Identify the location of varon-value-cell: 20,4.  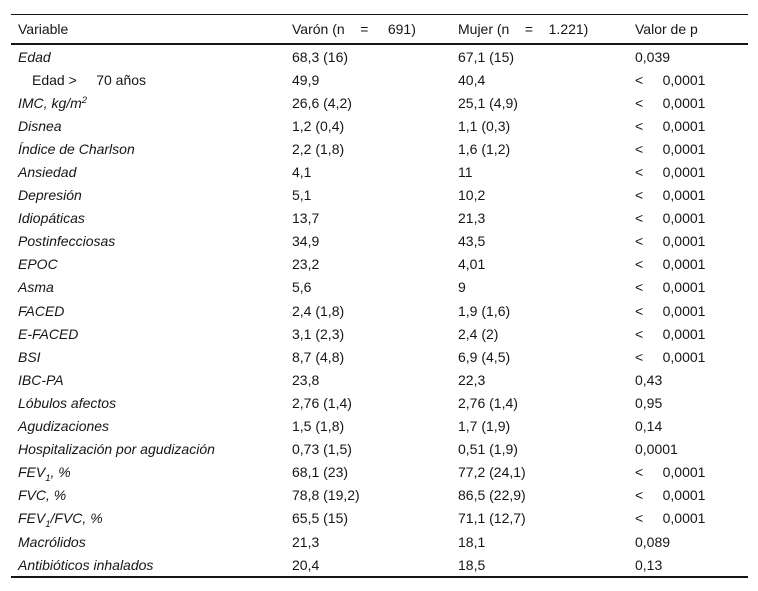
(306, 564).